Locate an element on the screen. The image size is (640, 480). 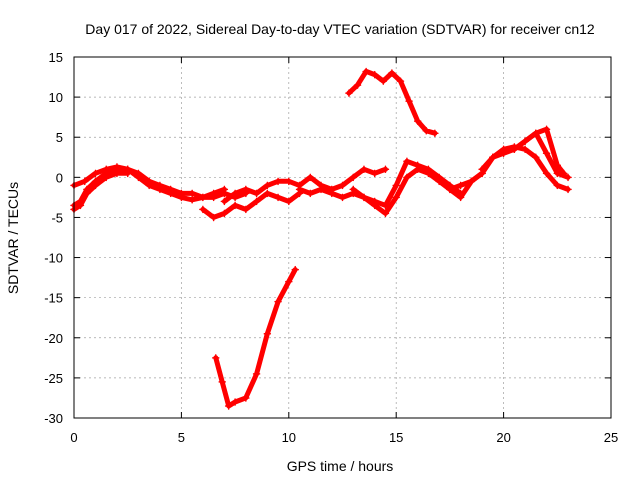
y-tick-label: -20 is located at coordinates (53, 338).